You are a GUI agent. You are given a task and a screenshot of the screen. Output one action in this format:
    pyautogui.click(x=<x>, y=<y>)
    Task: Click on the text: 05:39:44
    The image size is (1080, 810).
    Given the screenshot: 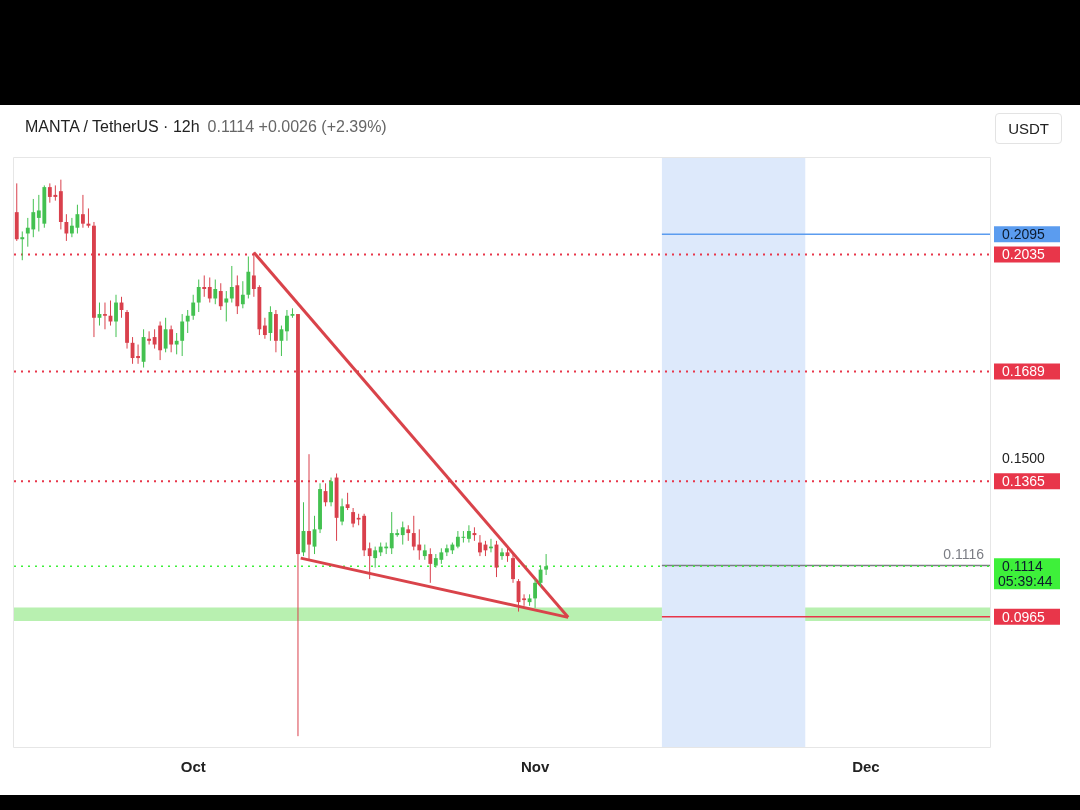 What is the action you would take?
    pyautogui.click(x=1025, y=581)
    